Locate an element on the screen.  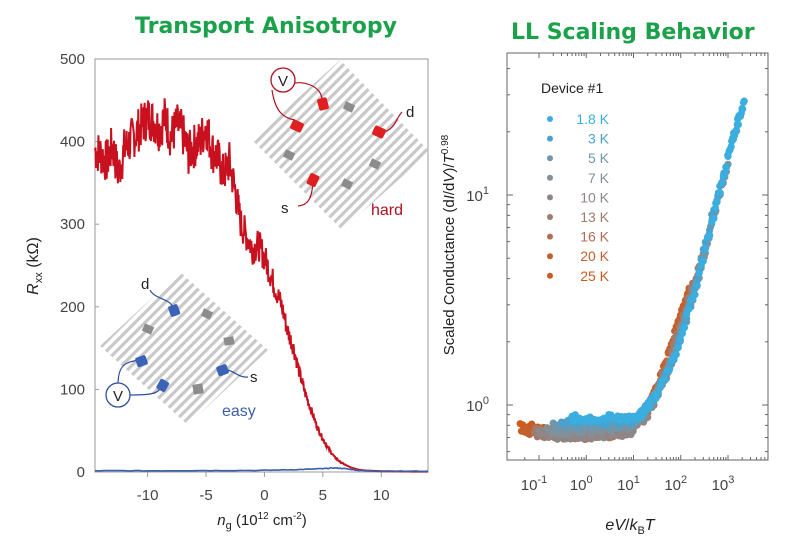
hard-source-contact is located at coordinates (313, 180).